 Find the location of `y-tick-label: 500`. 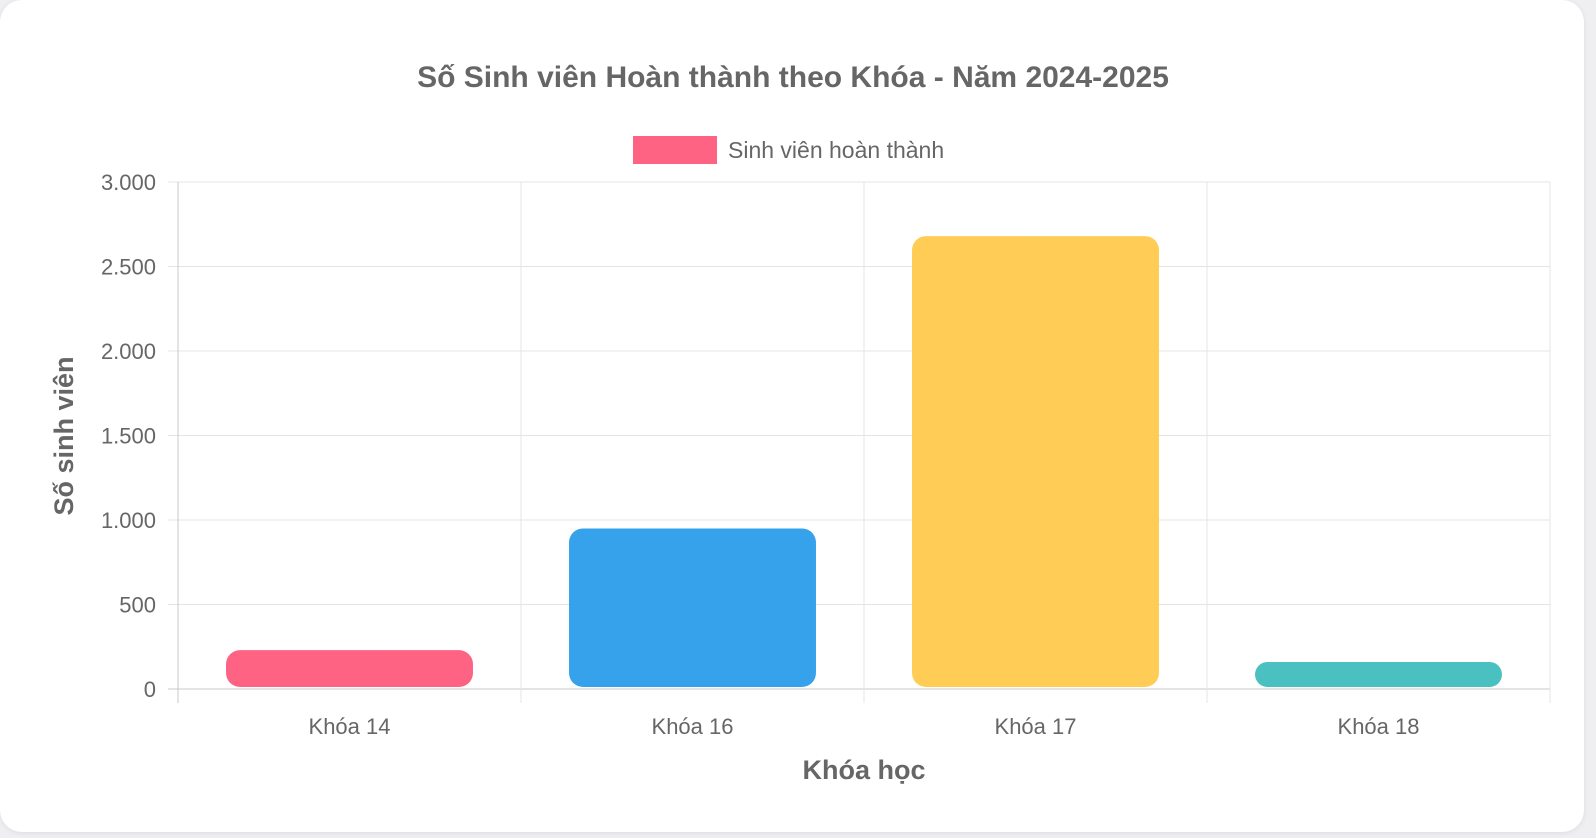

y-tick-label: 500 is located at coordinates (137, 605).